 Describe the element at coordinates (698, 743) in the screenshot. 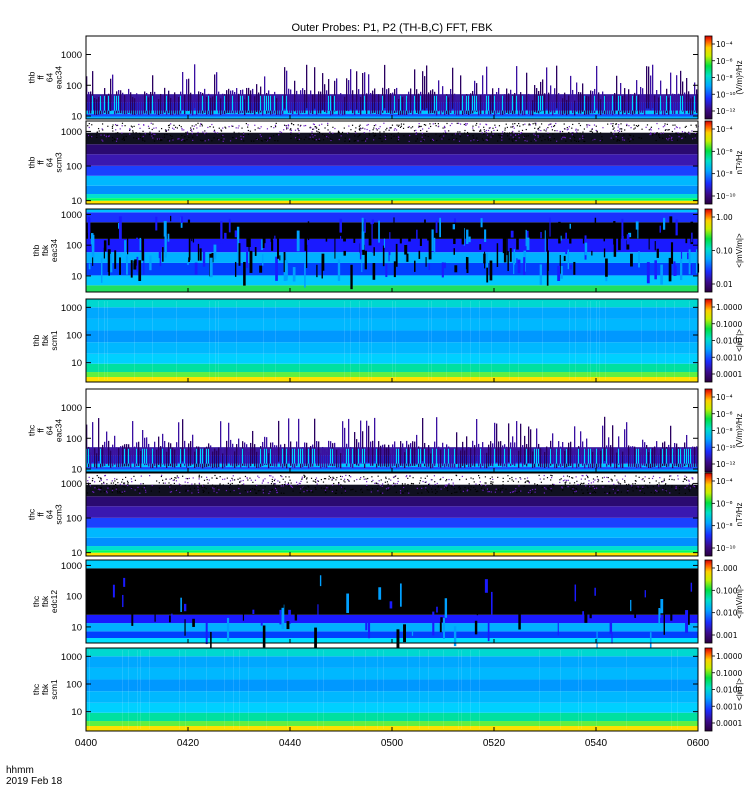

I see `x-tick-label: 0600` at that location.